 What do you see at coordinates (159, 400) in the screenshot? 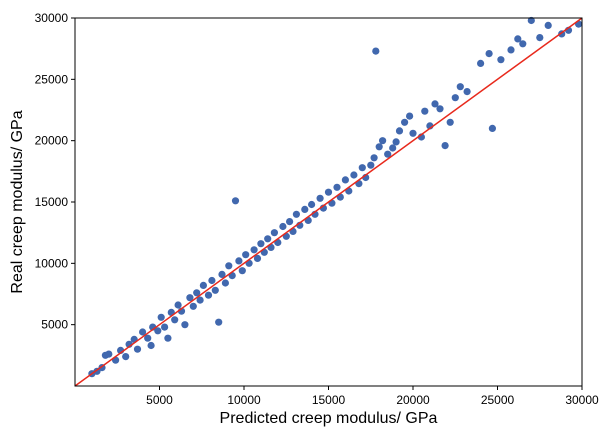
I see `x-tick-label-5000: 5000` at bounding box center [159, 400].